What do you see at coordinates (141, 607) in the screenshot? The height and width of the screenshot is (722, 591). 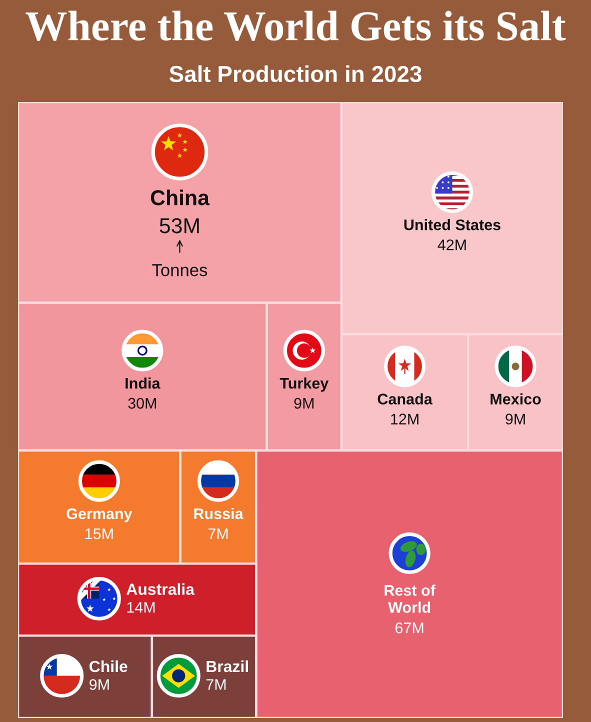 I see `data-label: 14M` at bounding box center [141, 607].